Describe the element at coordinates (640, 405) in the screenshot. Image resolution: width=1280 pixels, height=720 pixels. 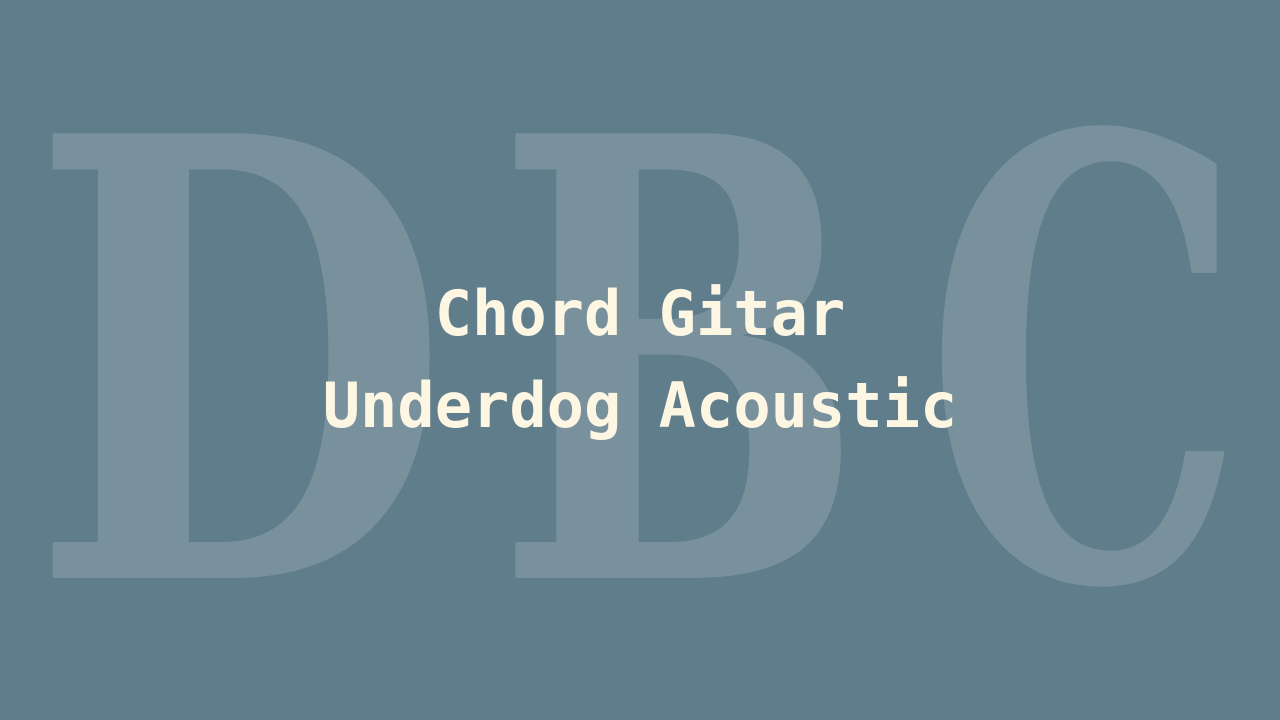
I see `title-line-2: Underdog Acoustic` at that location.